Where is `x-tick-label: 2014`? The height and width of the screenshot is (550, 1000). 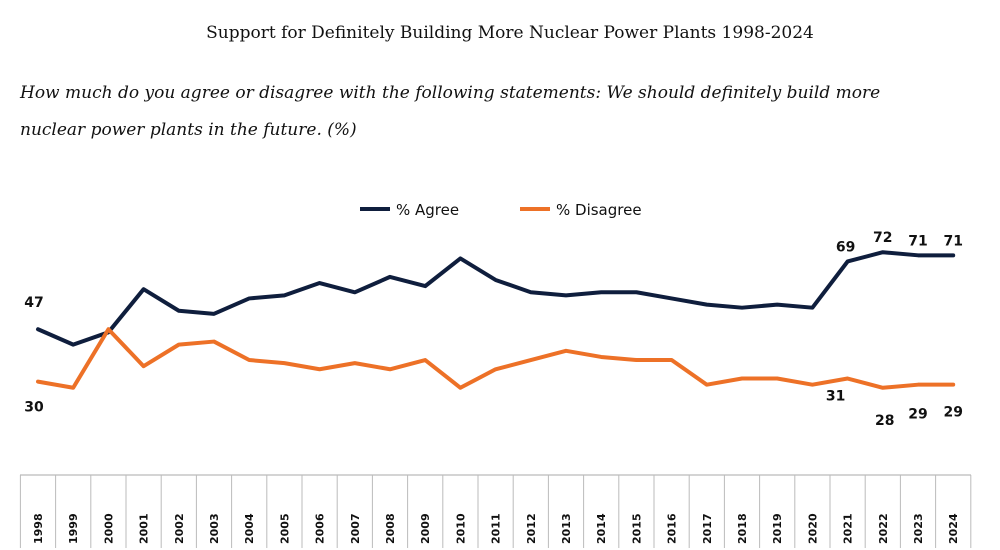 x-tick-label: 2014 is located at coordinates (601, 528).